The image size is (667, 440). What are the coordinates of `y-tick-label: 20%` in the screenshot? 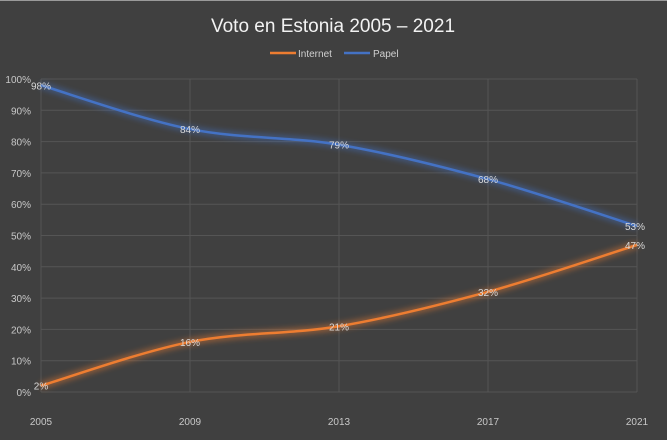 It's located at (21, 330).